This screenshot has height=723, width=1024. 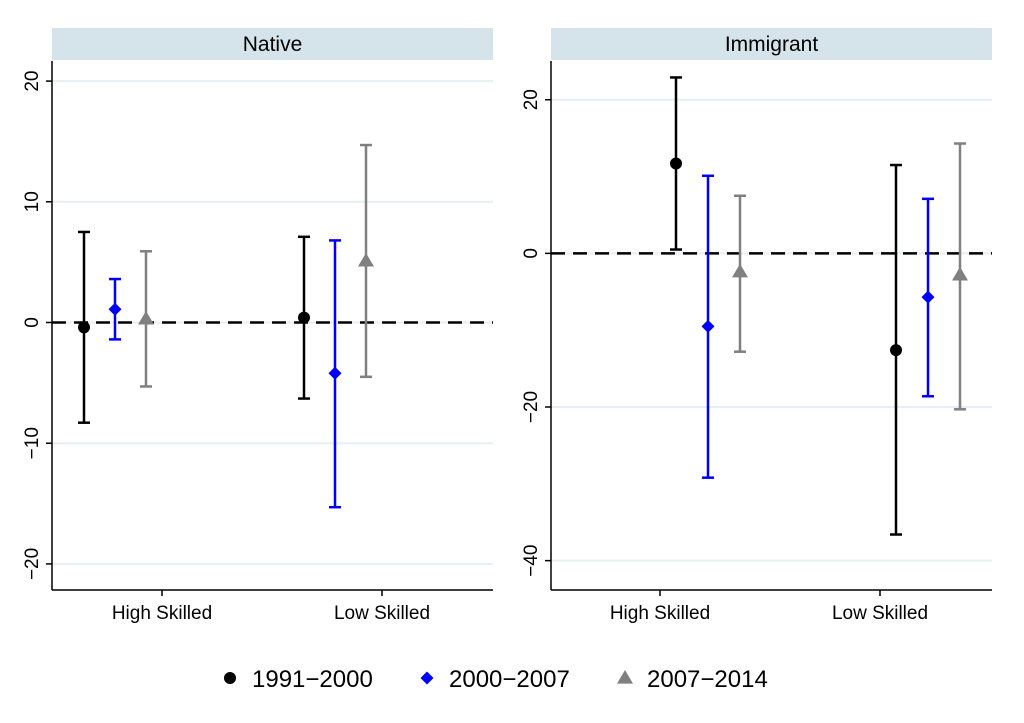 I want to click on panel-title: Native, so click(x=273, y=44).